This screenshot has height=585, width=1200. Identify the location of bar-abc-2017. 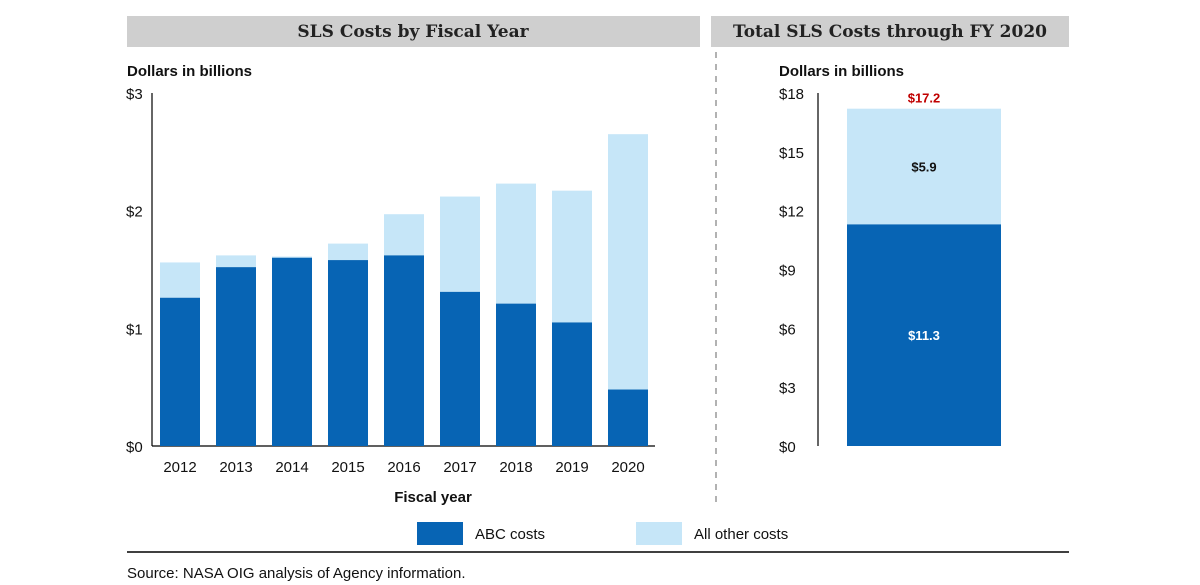
(460, 368).